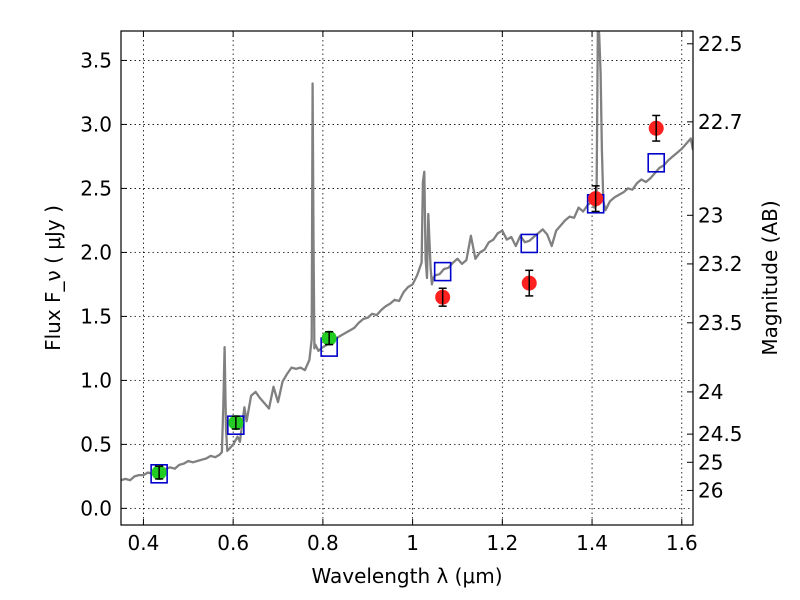 The image size is (800, 600). Describe the element at coordinates (592, 543) in the screenshot. I see `x-tick-label: 1.4` at that location.